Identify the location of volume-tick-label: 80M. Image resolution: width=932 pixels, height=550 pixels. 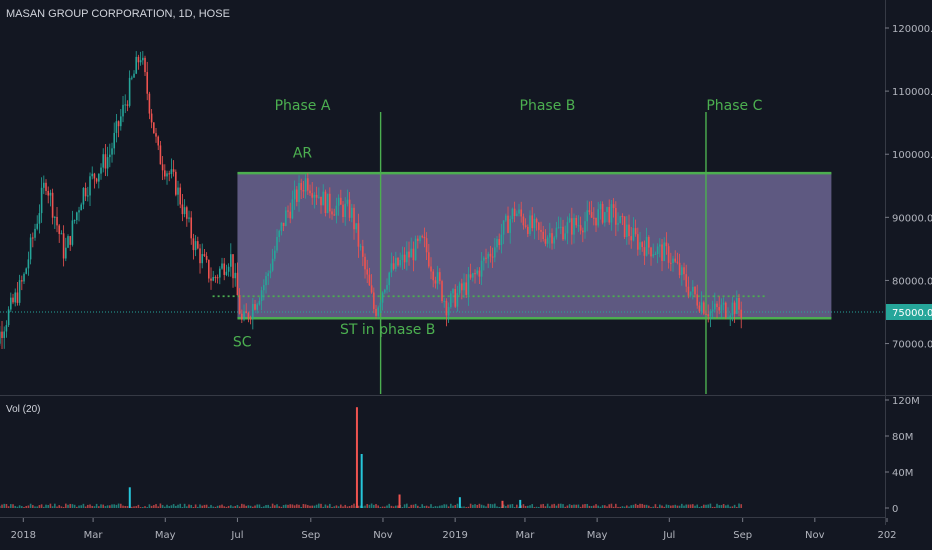
(902, 437).